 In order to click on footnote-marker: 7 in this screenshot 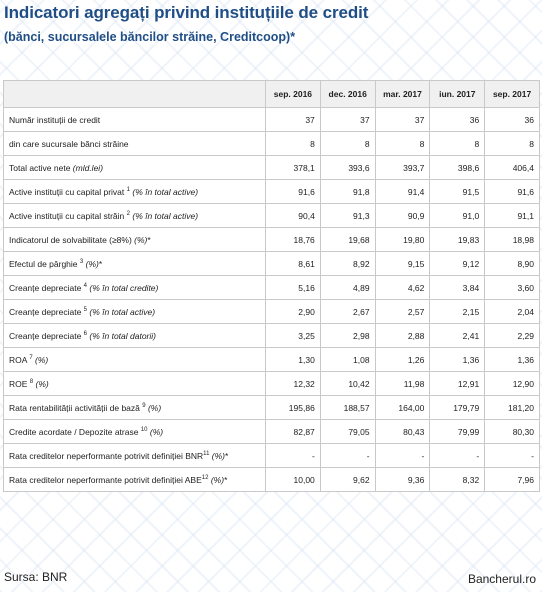, I will do `click(31, 357)`.